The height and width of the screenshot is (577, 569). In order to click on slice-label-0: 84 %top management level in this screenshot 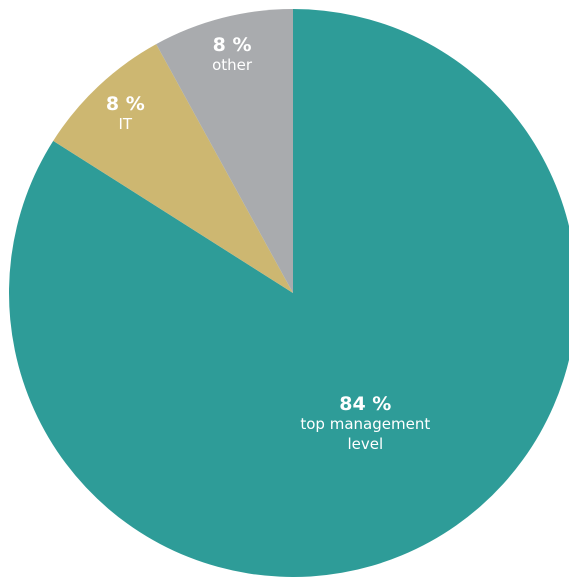, I will do `click(365, 423)`.